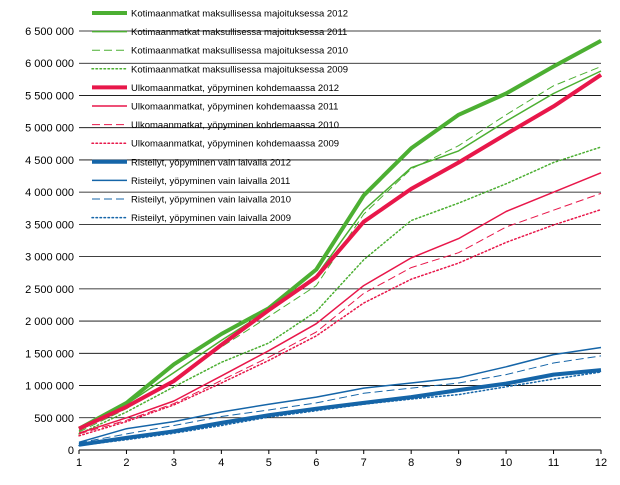 The image size is (620, 485). Describe the element at coordinates (49, 225) in the screenshot. I see `y-tick-label: 3 500 000` at that location.